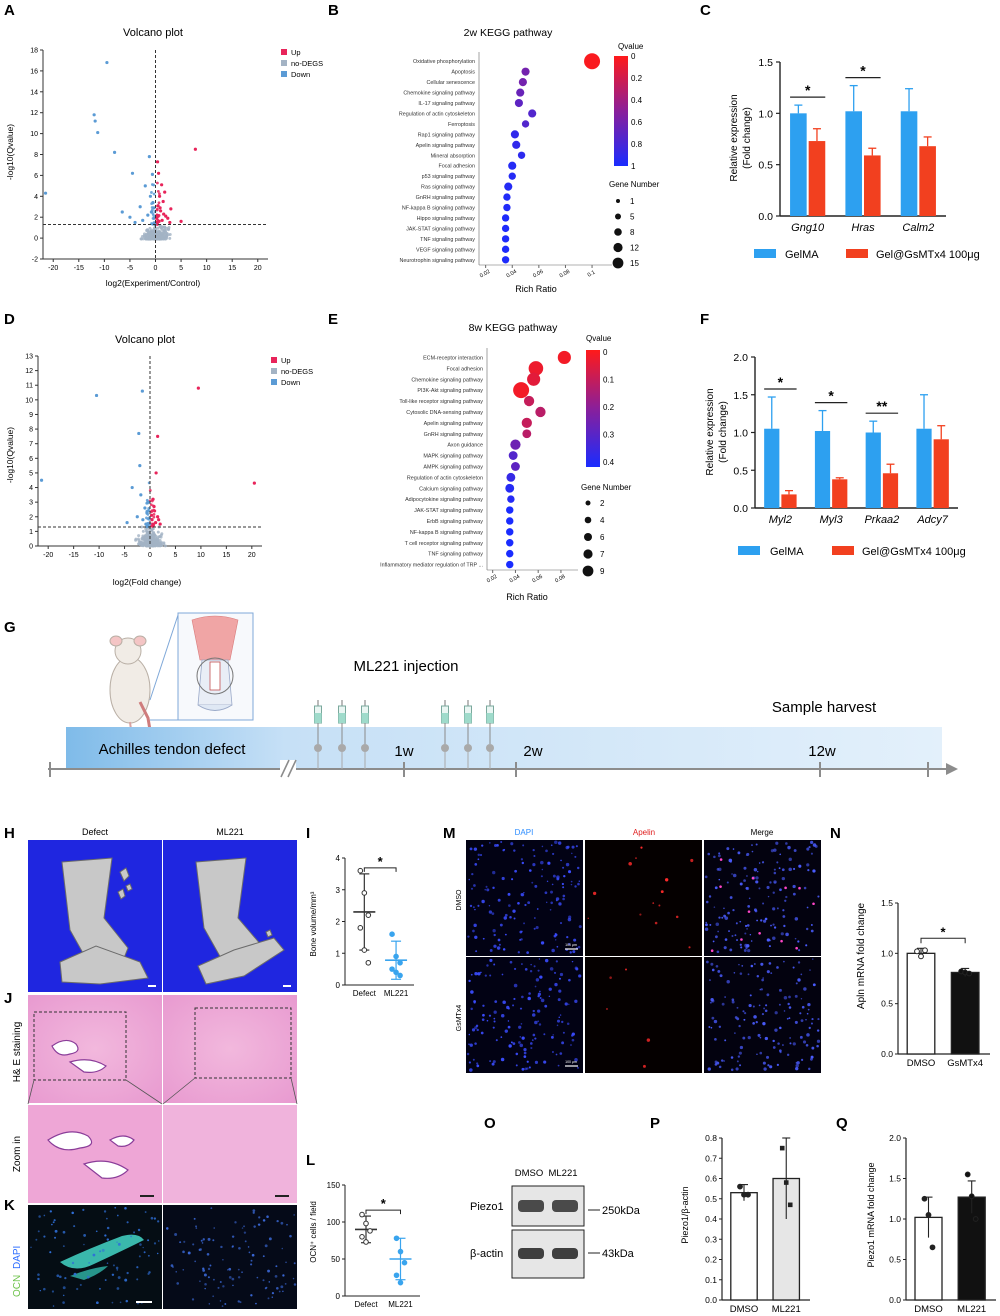  I want to click on y-tick-label: 2, so click(31, 517).